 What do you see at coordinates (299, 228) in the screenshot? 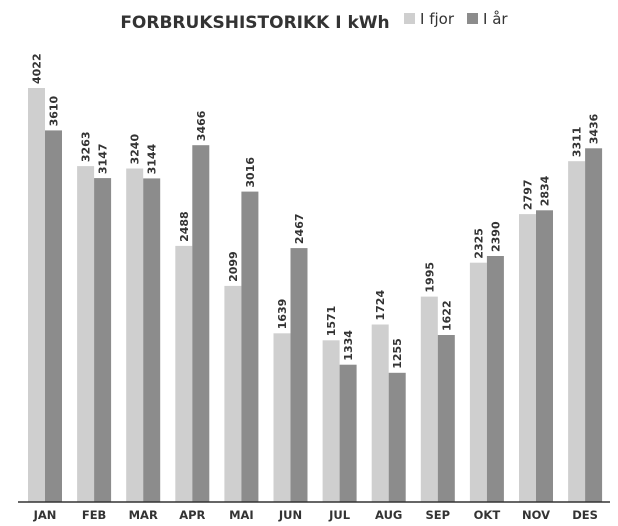
I see `value-label-jun-1: 2467` at bounding box center [299, 228].